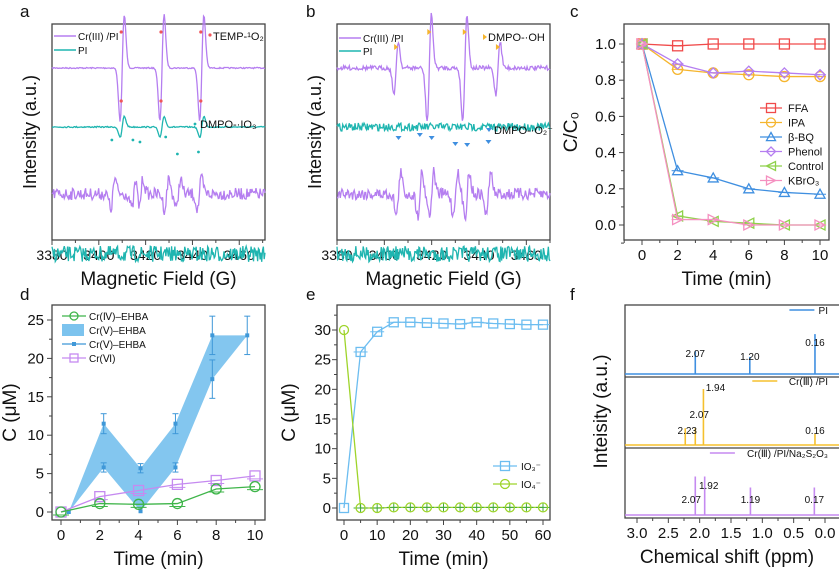  Describe the element at coordinates (531, 467) in the screenshot. I see `legend-label: IO₃⁻` at that location.